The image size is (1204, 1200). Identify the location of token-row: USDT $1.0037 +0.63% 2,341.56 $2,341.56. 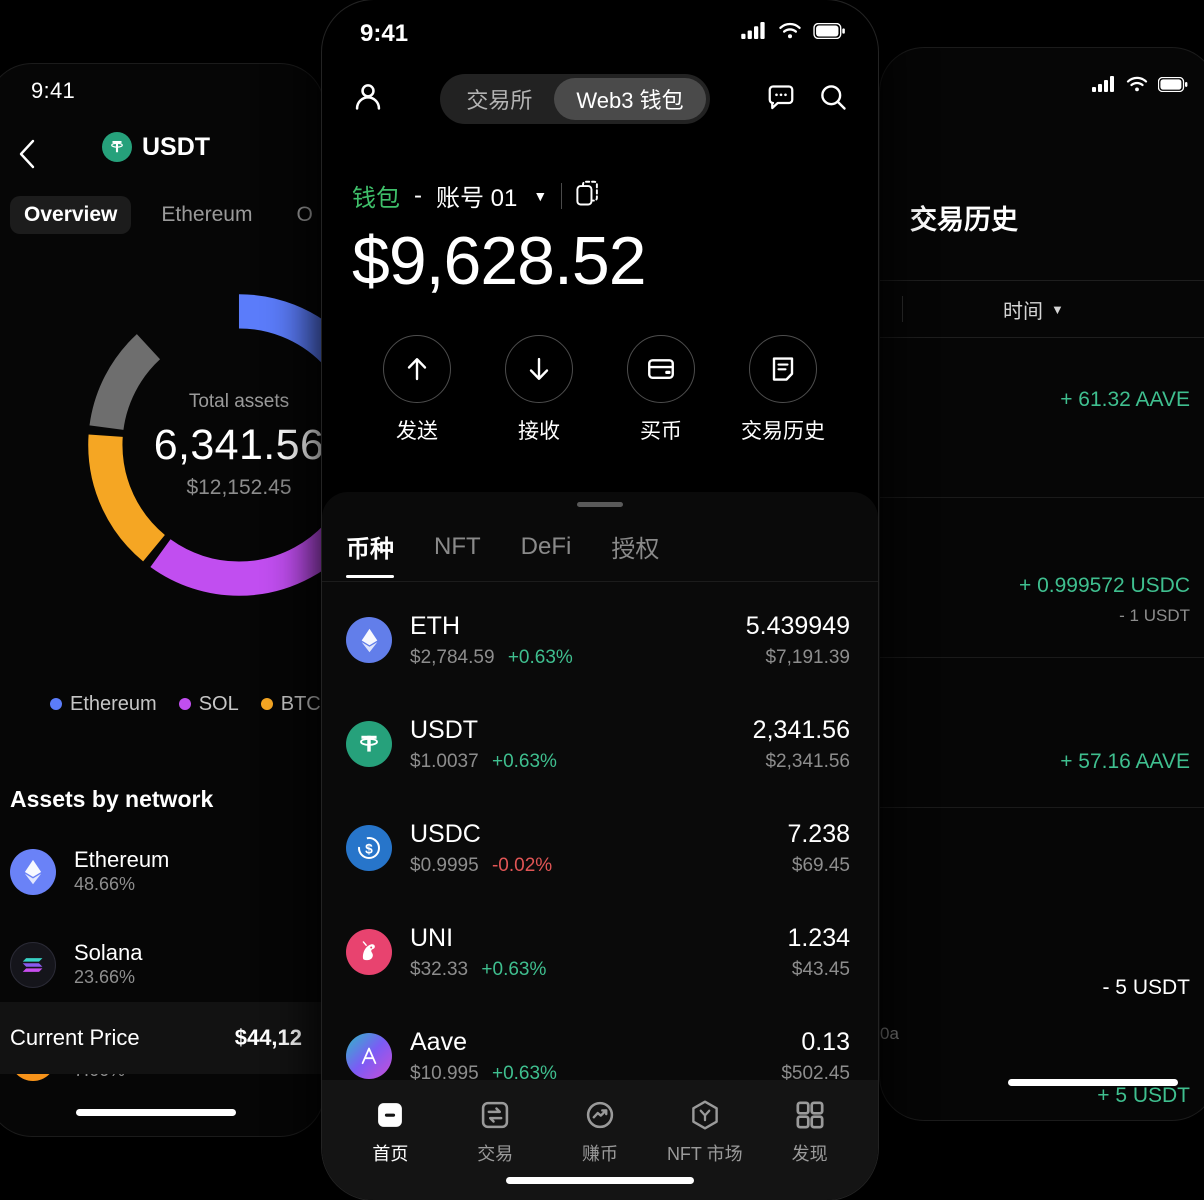
(600, 744).